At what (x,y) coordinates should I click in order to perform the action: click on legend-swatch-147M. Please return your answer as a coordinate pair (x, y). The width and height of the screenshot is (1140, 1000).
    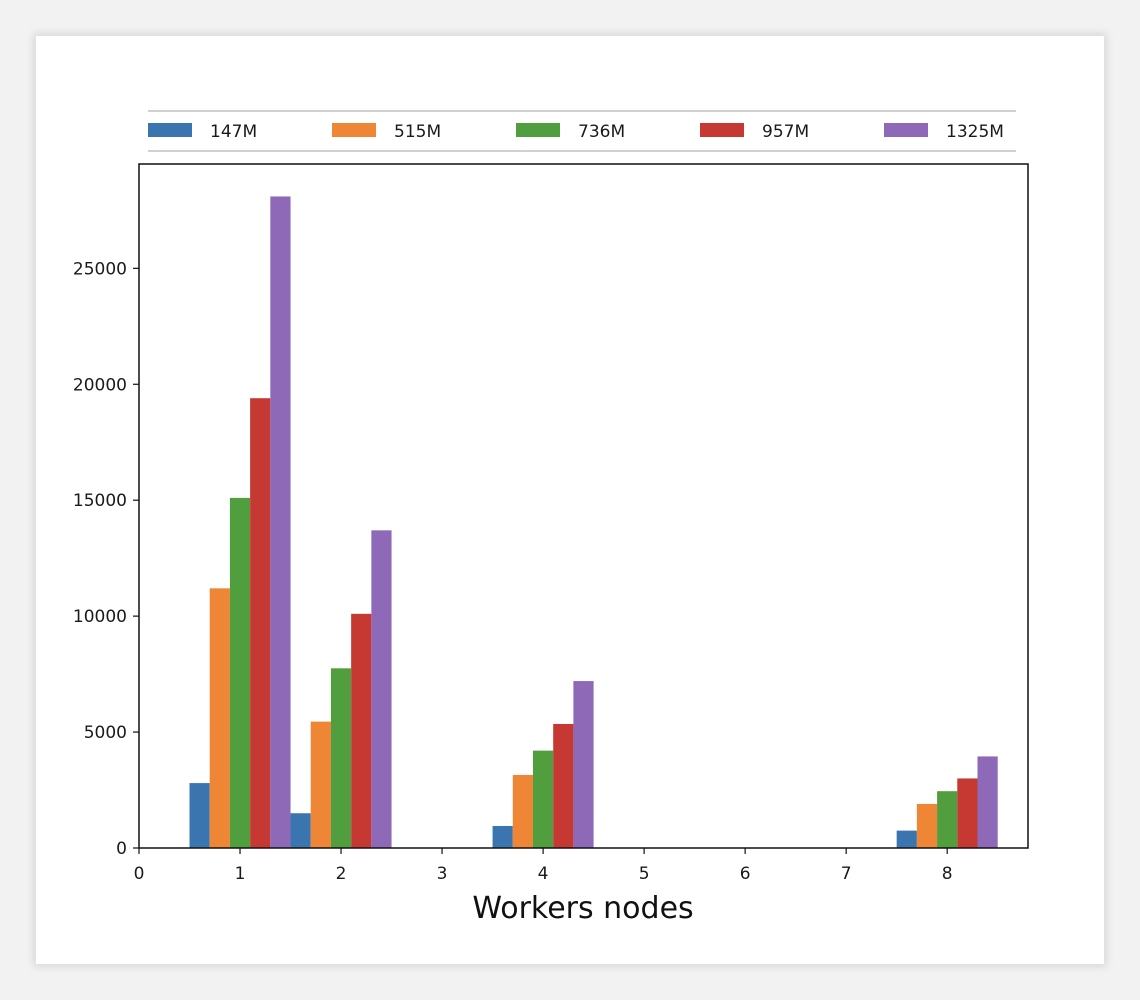
    Looking at the image, I should click on (170, 130).